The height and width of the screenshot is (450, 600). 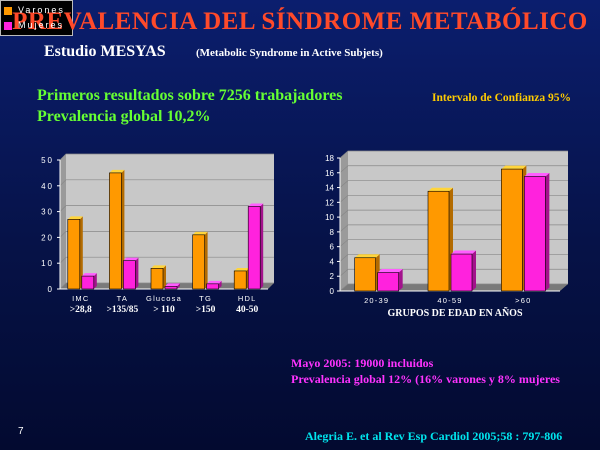 I want to click on y-tick-label: 50, so click(x=47, y=160).